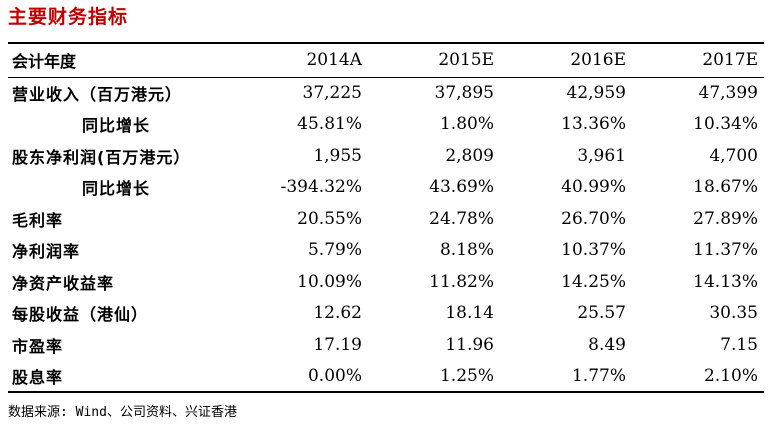  I want to click on cell-value: 43.69%, so click(461, 187).